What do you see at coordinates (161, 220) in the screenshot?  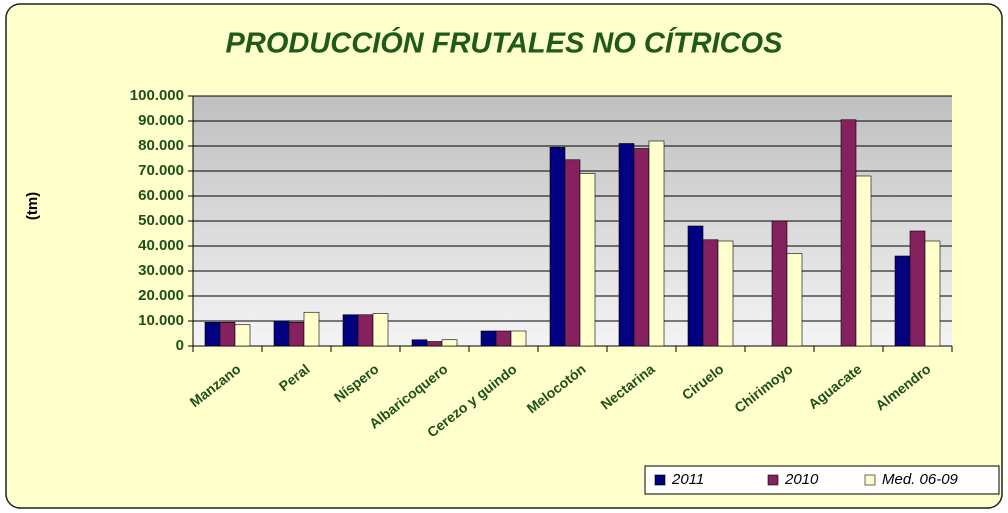 I see `y-tick-label: 50.000` at bounding box center [161, 220].